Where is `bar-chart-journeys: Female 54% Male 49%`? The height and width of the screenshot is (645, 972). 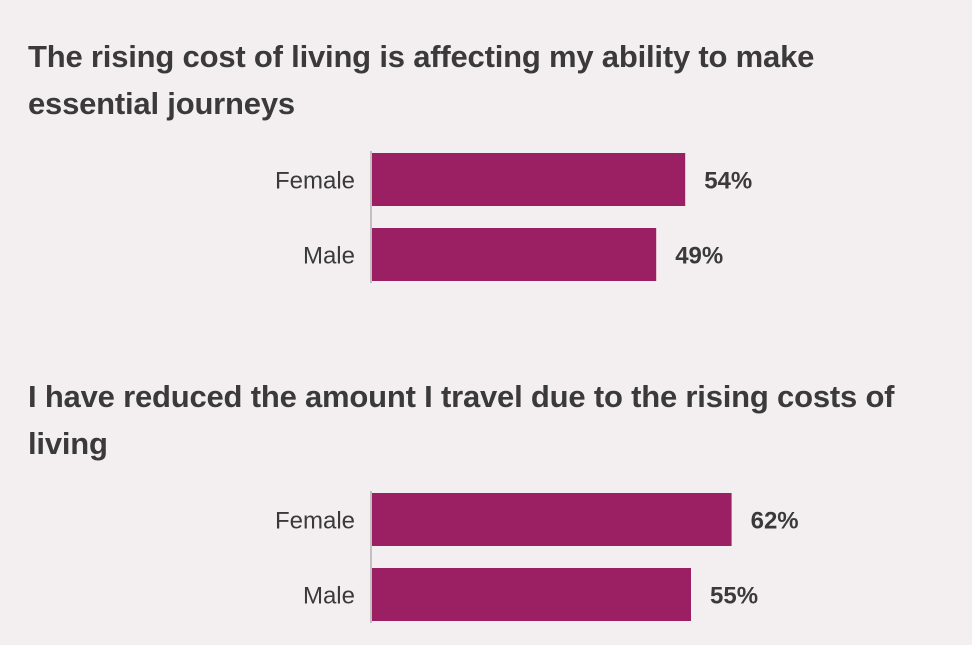 bar-chart-journeys: Female 54% Male 49% is located at coordinates (513, 217).